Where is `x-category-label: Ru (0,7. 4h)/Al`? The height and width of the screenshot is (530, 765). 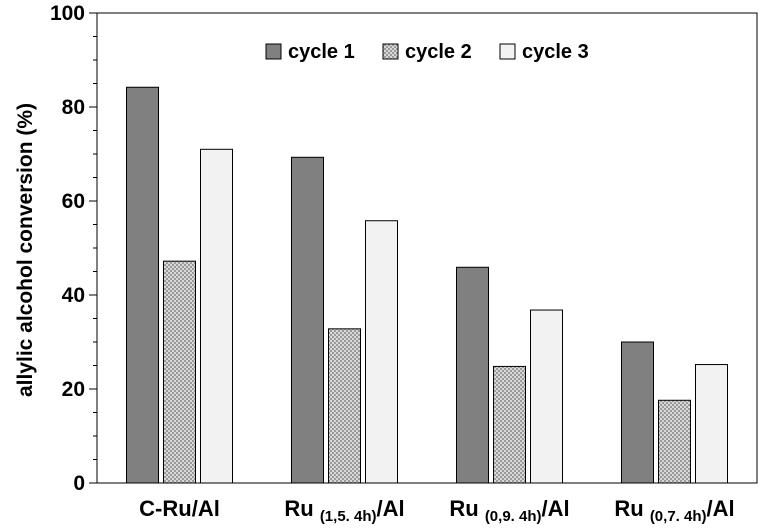
x-category-label: Ru (0,7. 4h)/Al is located at coordinates (674, 510).